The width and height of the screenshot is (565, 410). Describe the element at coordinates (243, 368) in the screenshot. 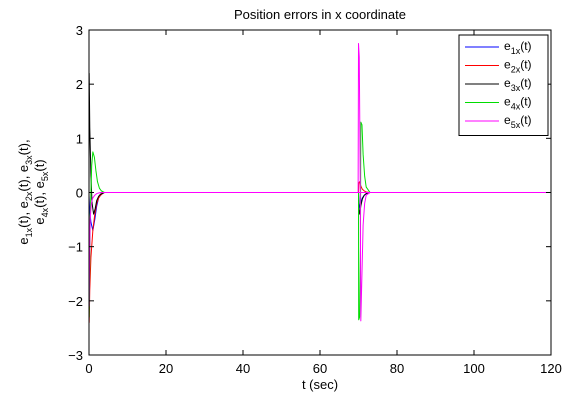

I see `x-tick-label-2: 40` at that location.